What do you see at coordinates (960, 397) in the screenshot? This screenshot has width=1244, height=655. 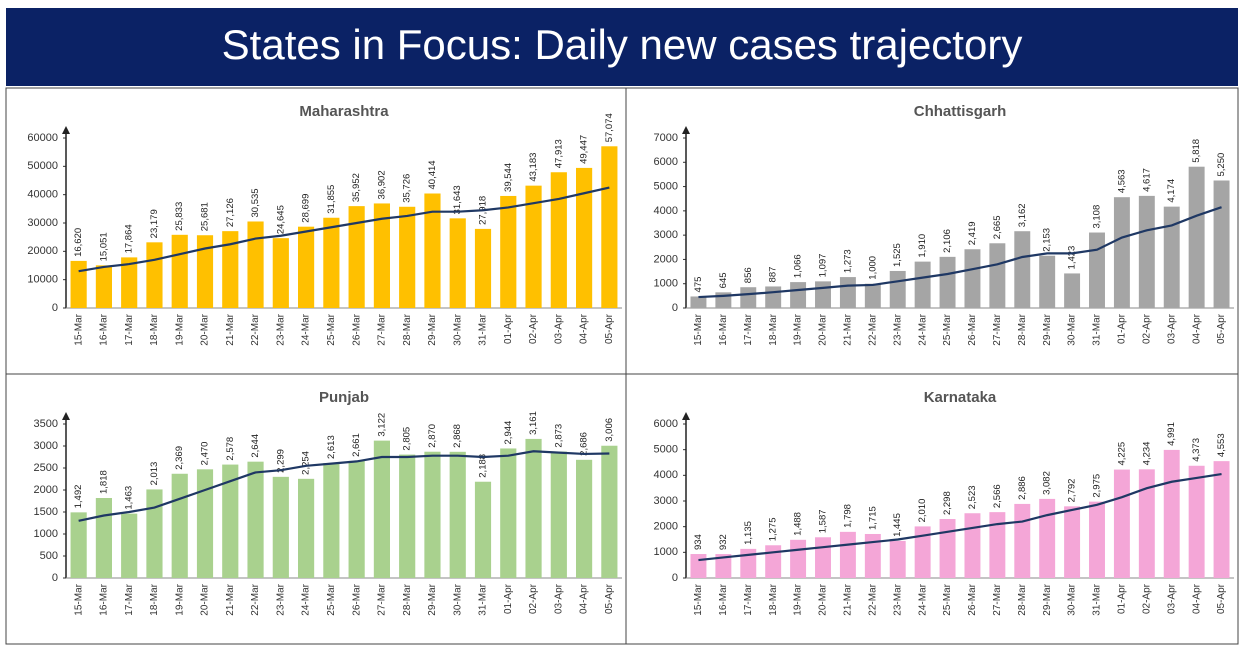 I see `panel-title: Karnataka` at bounding box center [960, 397].